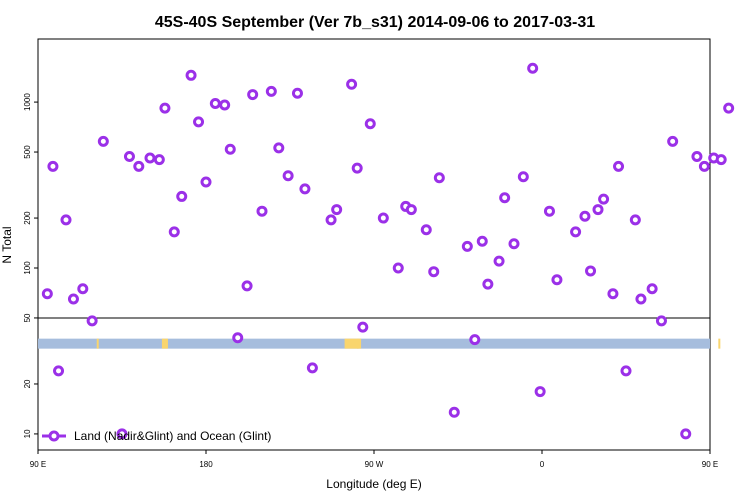 The width and height of the screenshot is (750, 500). I want to click on legend: Land (Nadir&Glint) and Ocean (Glint), so click(156, 436).